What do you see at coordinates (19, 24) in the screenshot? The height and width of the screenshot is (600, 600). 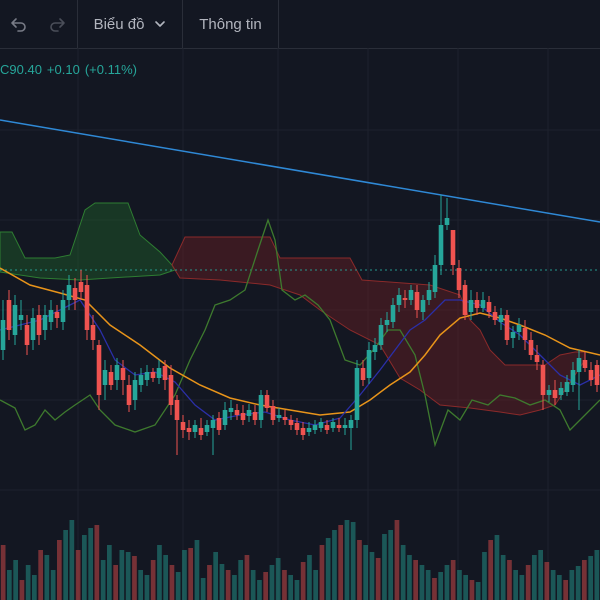 I see `undo-button` at bounding box center [19, 24].